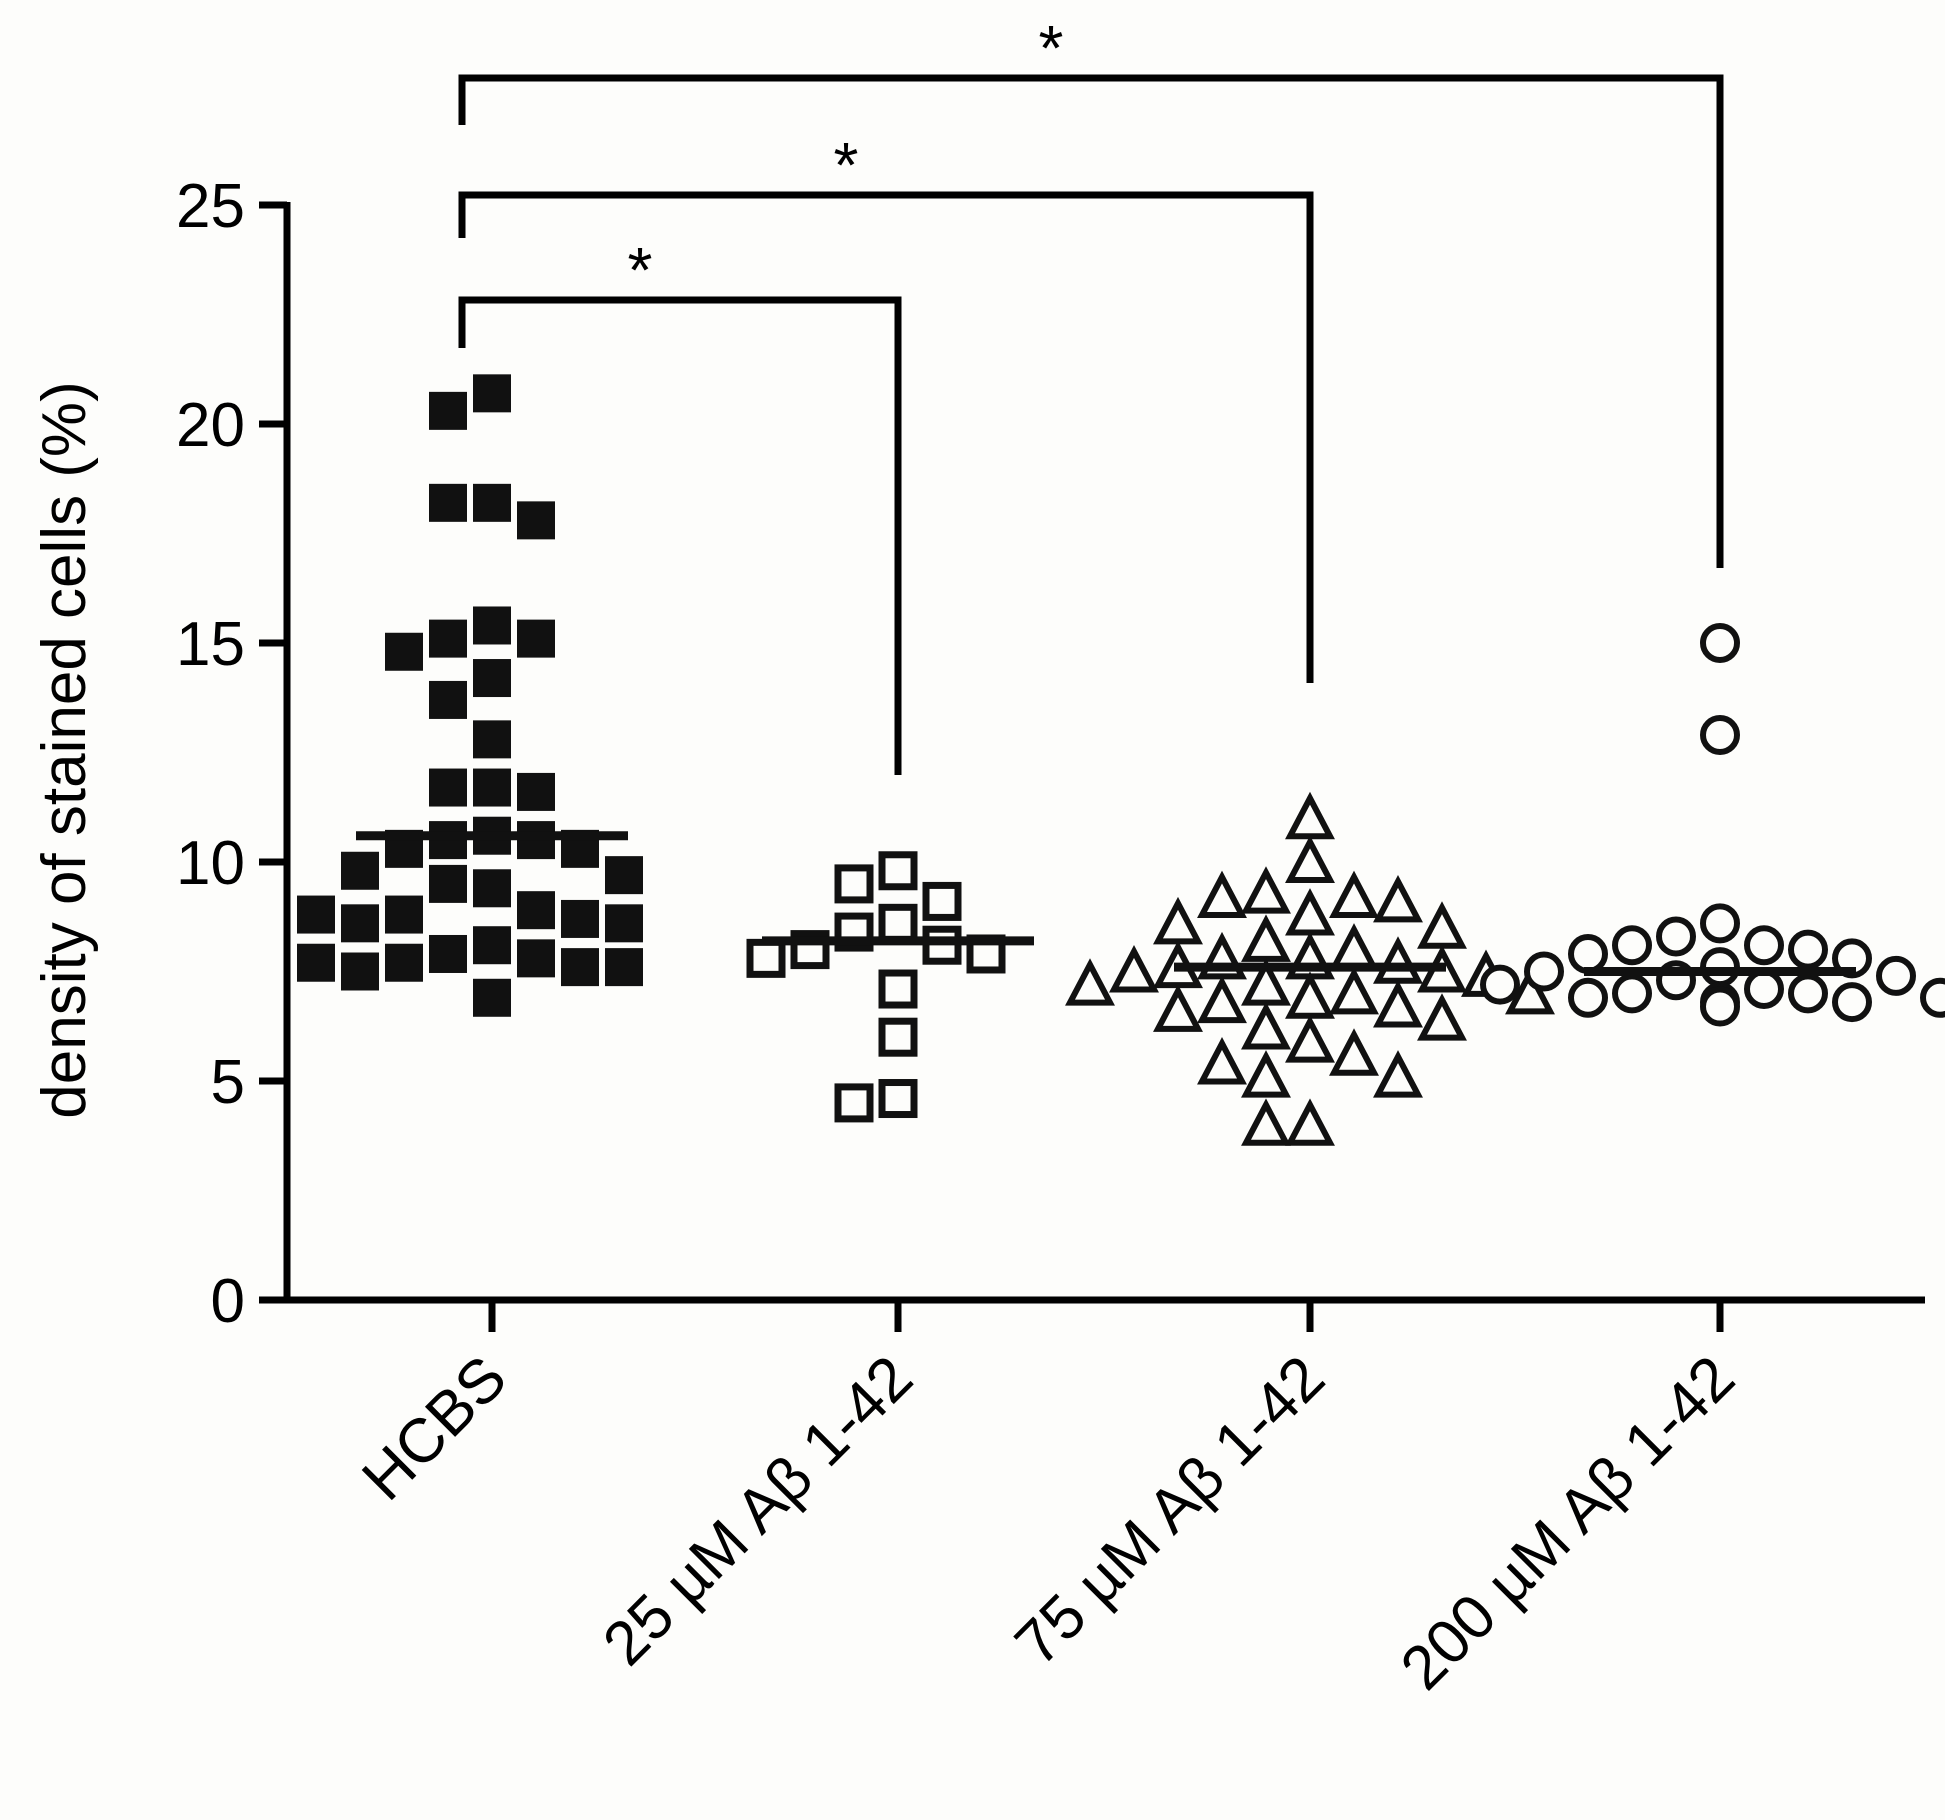 The width and height of the screenshot is (1945, 1820). What do you see at coordinates (210, 863) in the screenshot?
I see `y-tick-label: 10` at bounding box center [210, 863].